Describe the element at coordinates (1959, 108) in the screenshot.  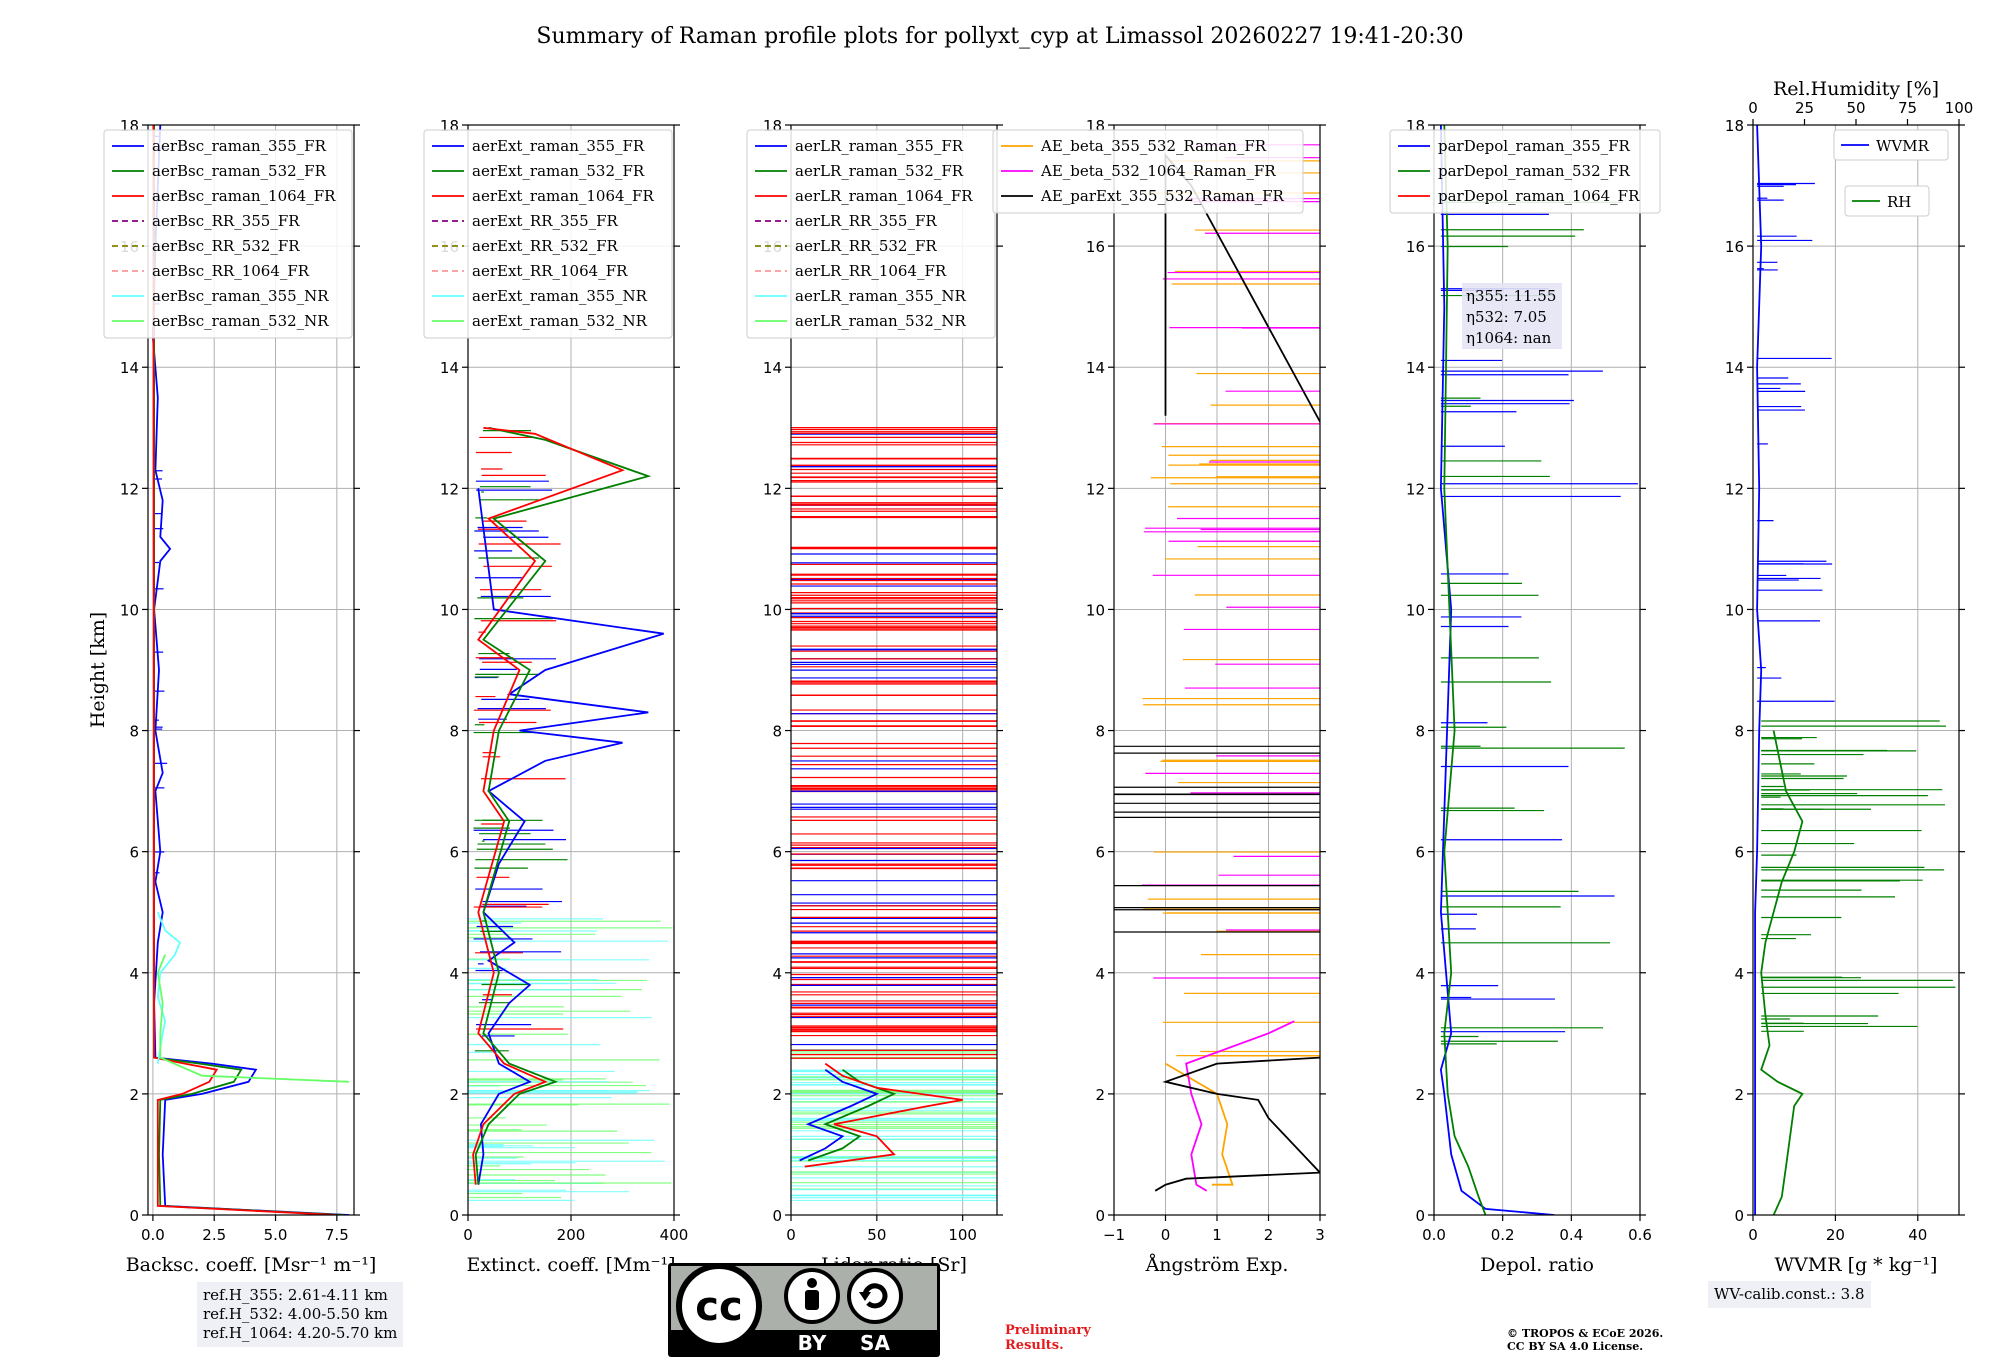
I see `top-tick-label: 100` at that location.